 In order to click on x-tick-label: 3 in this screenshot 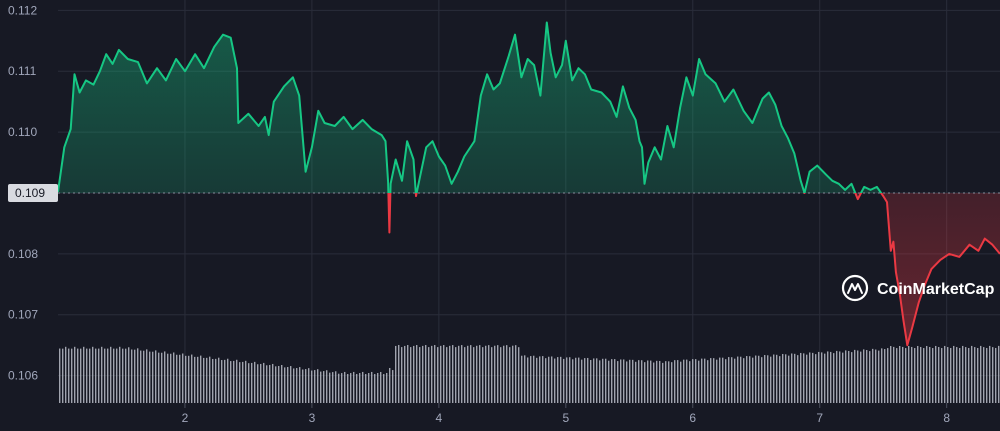, I will do `click(312, 418)`.